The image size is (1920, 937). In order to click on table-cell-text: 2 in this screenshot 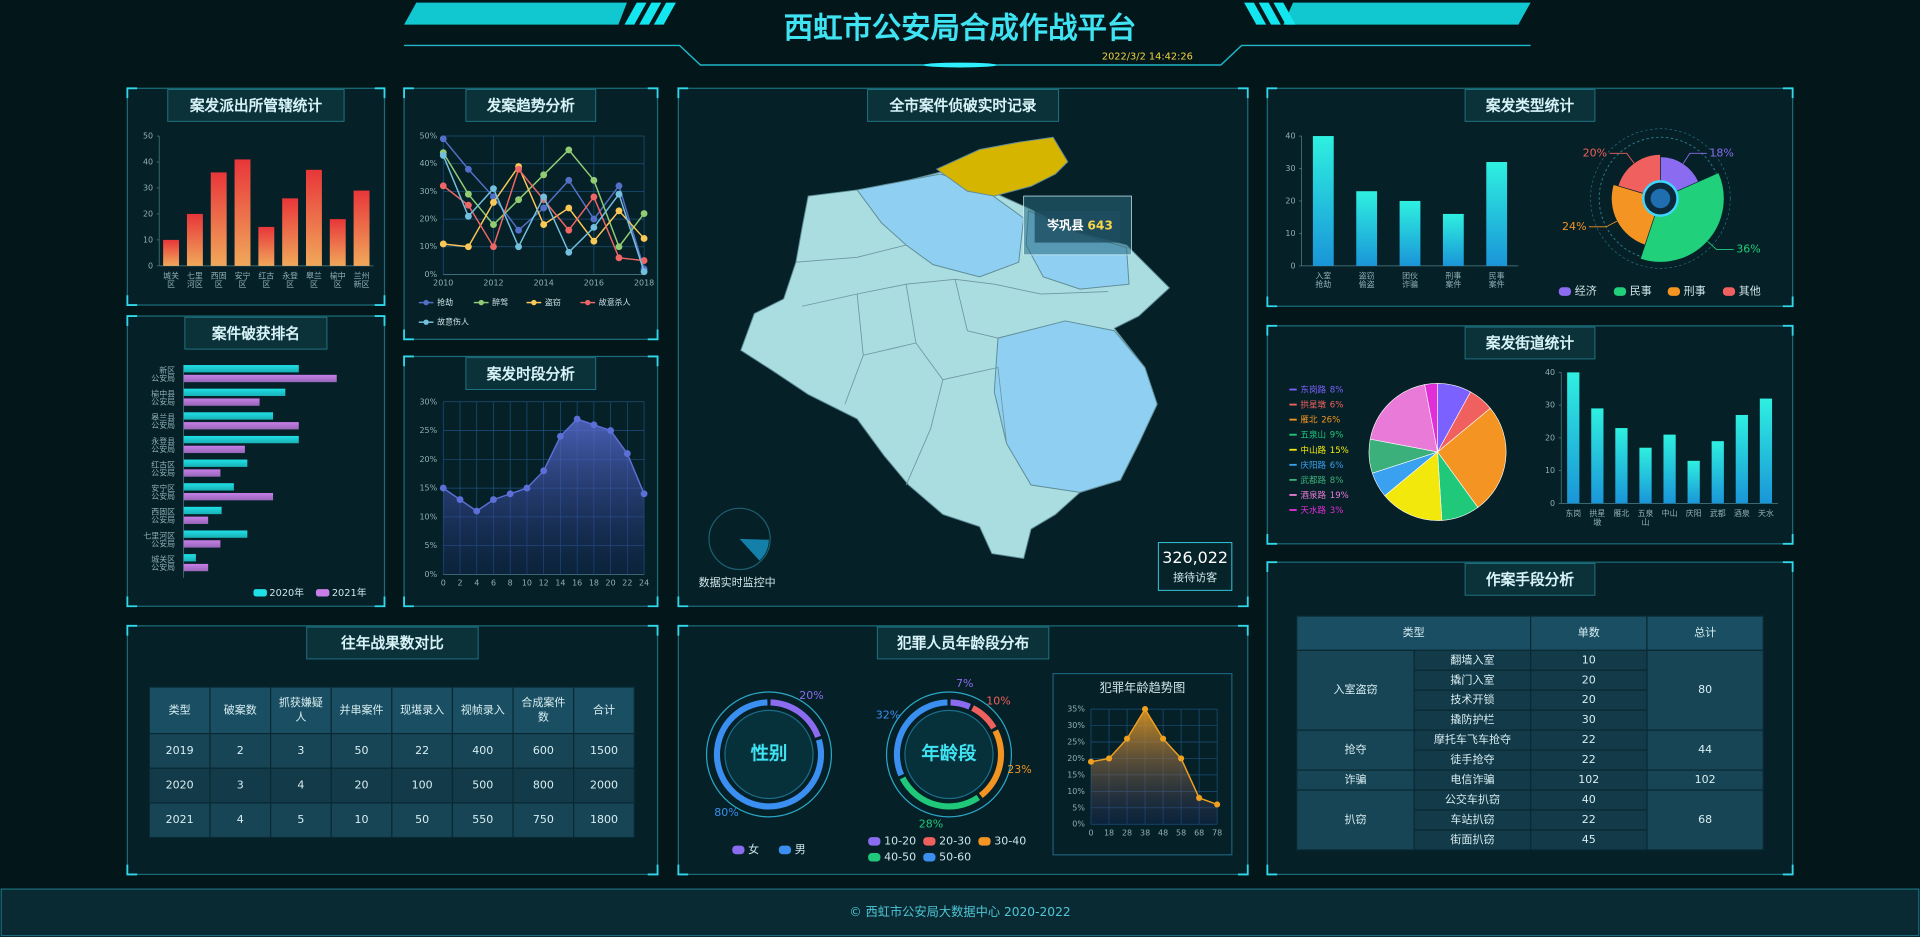, I will do `click(240, 750)`.